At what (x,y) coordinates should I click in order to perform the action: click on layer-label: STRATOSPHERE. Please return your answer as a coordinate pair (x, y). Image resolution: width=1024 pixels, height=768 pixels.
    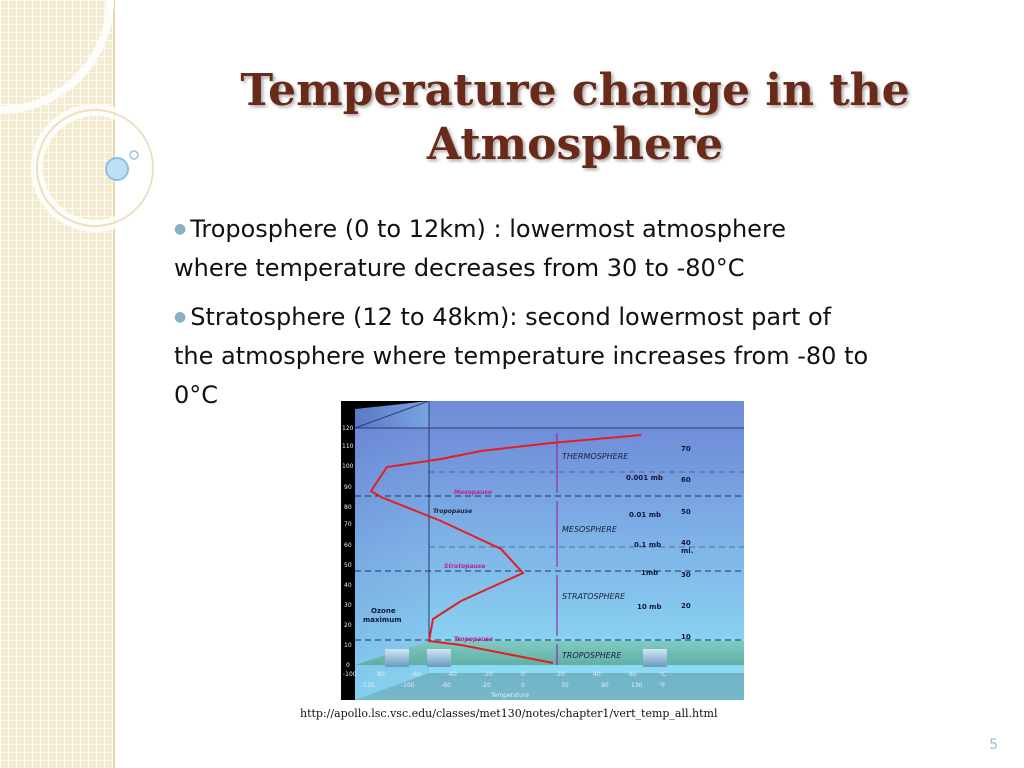
    Looking at the image, I should click on (594, 596).